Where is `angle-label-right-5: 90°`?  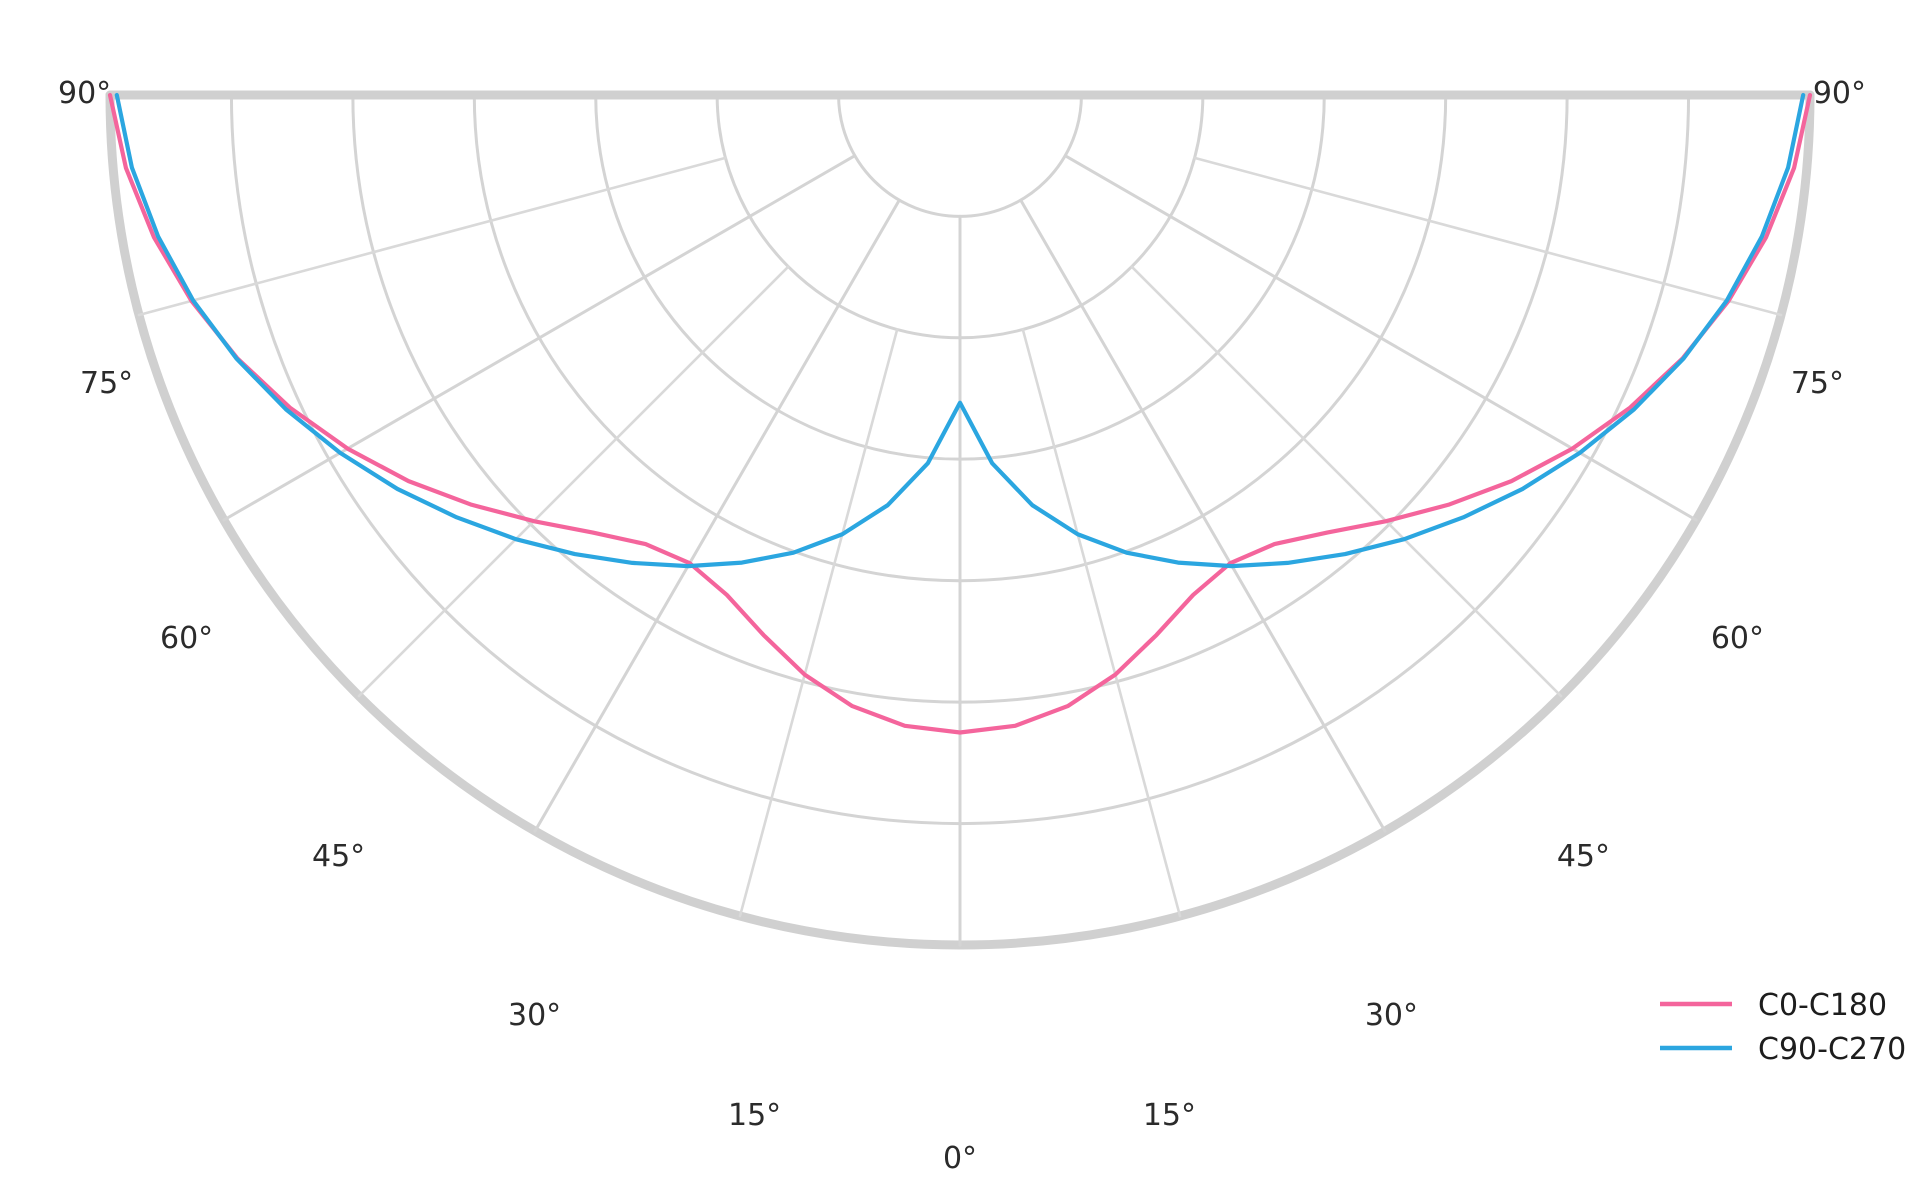
angle-label-right-5: 90° is located at coordinates (1839, 93).